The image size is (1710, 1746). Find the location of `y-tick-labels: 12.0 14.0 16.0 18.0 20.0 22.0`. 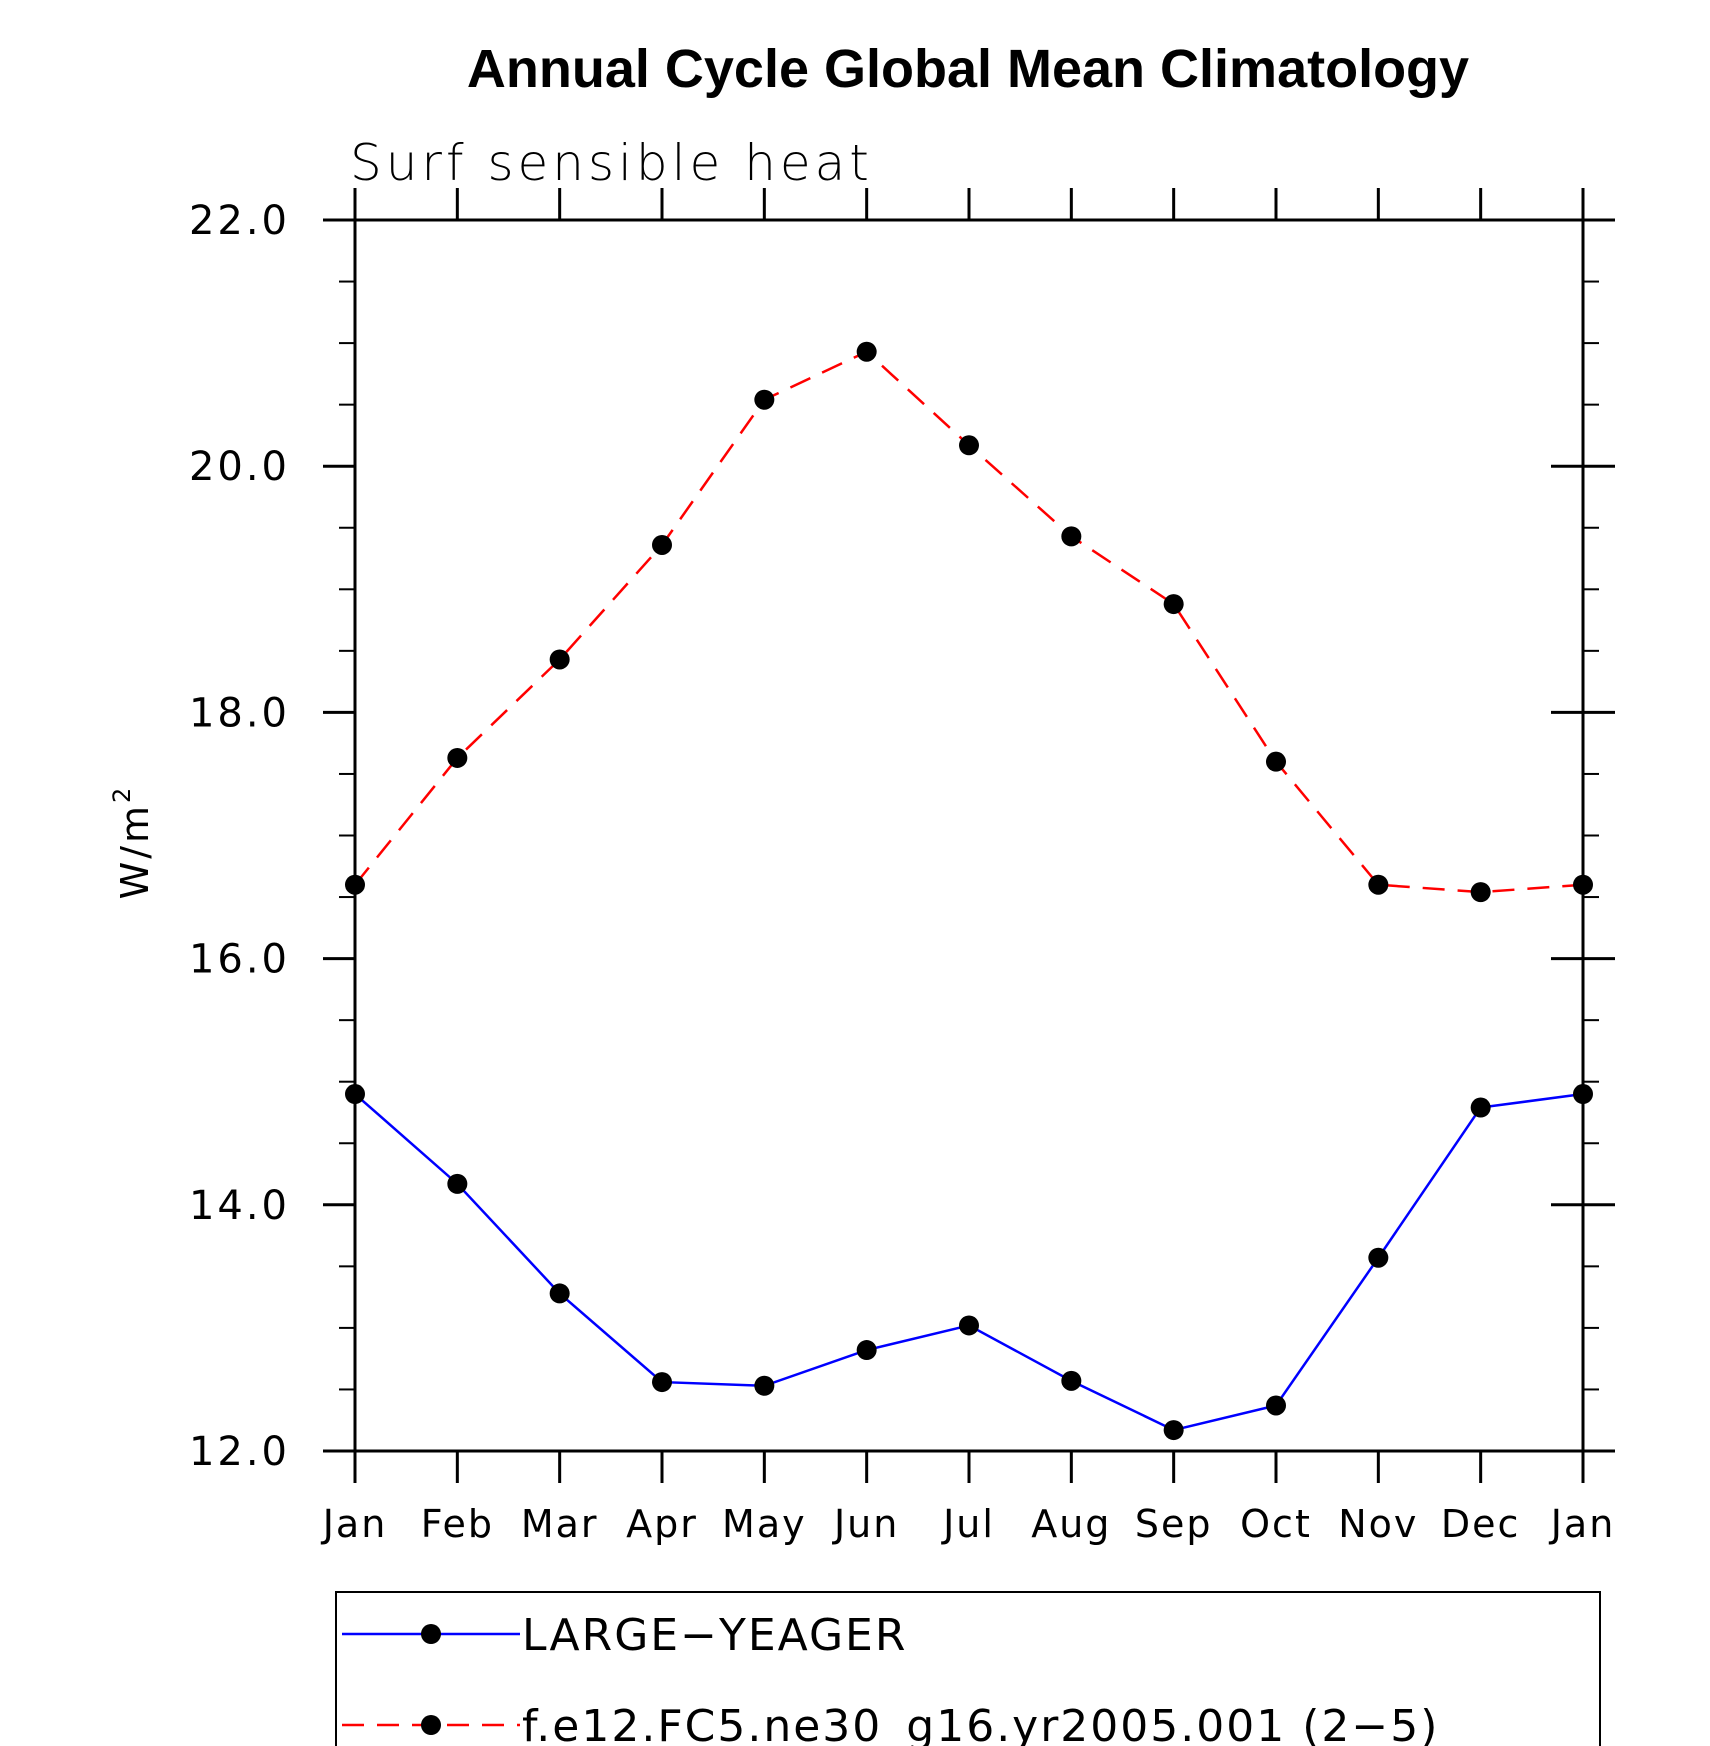

y-tick-labels: 12.0 14.0 16.0 18.0 20.0 22.0 is located at coordinates (239, 836).